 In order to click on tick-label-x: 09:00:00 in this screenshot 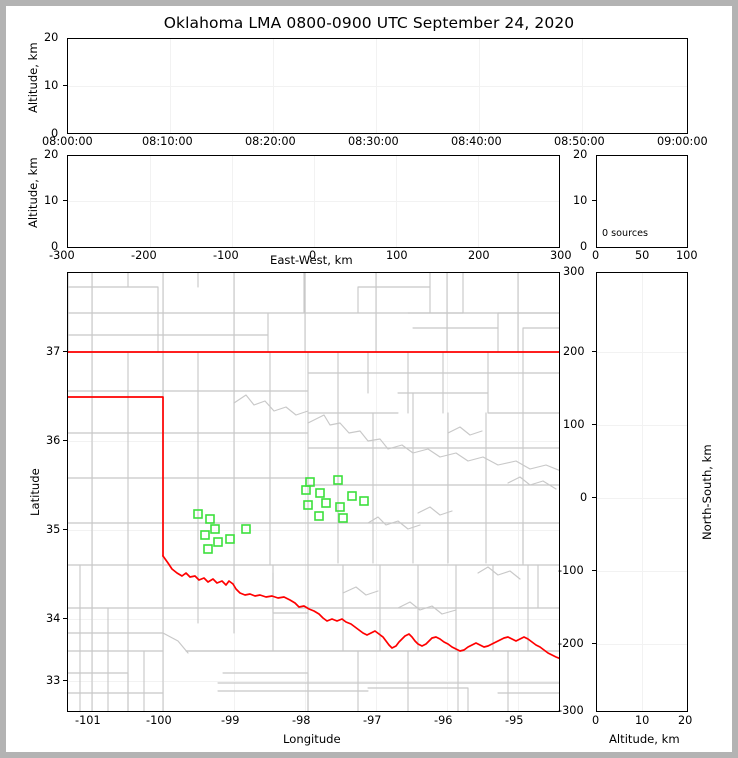, I will do `click(682, 141)`.